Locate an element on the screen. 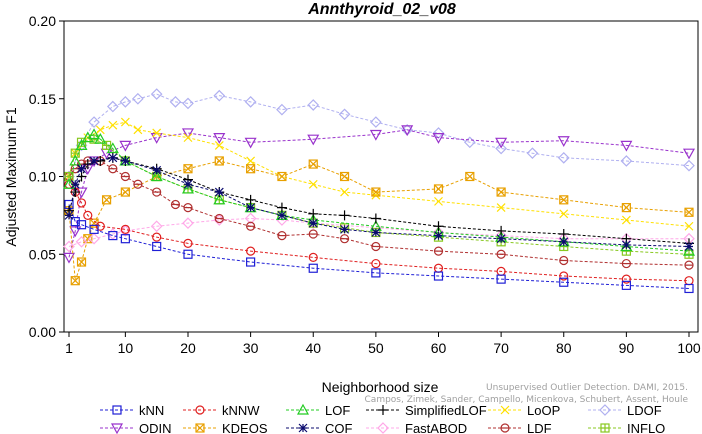 This screenshot has height=434, width=702. legend-label: COF is located at coordinates (339, 427).